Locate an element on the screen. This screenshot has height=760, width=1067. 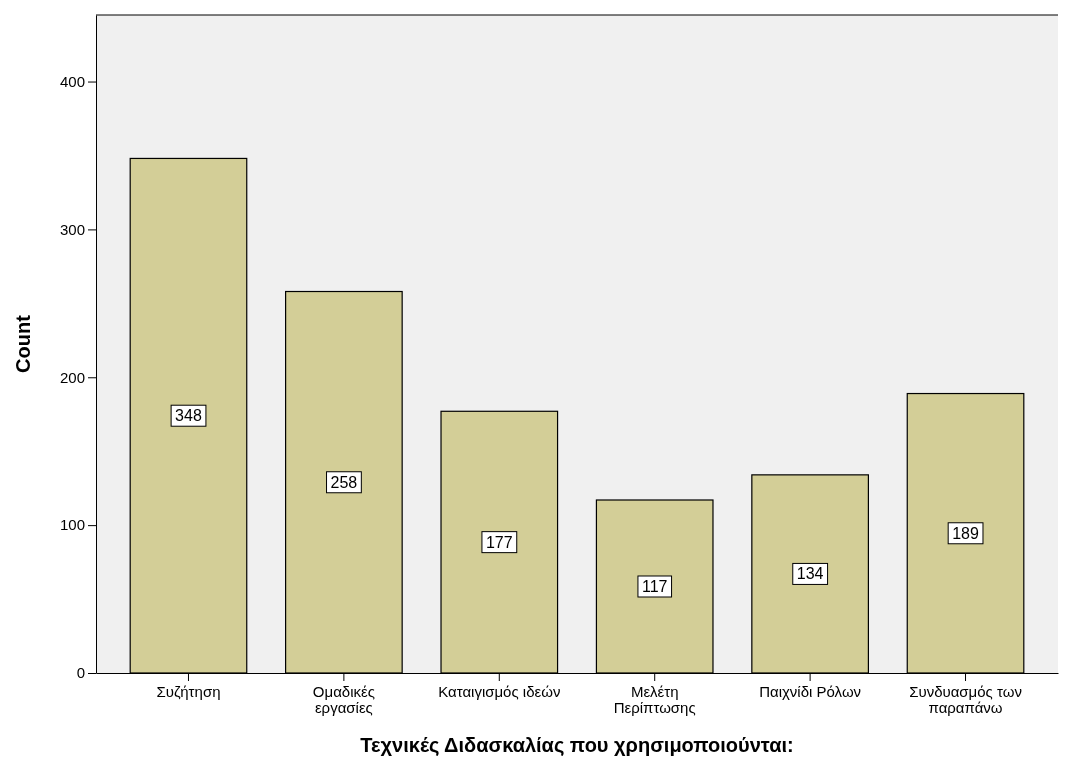
x-tick-label: Παιχνίδι Ρόλων is located at coordinates (810, 691).